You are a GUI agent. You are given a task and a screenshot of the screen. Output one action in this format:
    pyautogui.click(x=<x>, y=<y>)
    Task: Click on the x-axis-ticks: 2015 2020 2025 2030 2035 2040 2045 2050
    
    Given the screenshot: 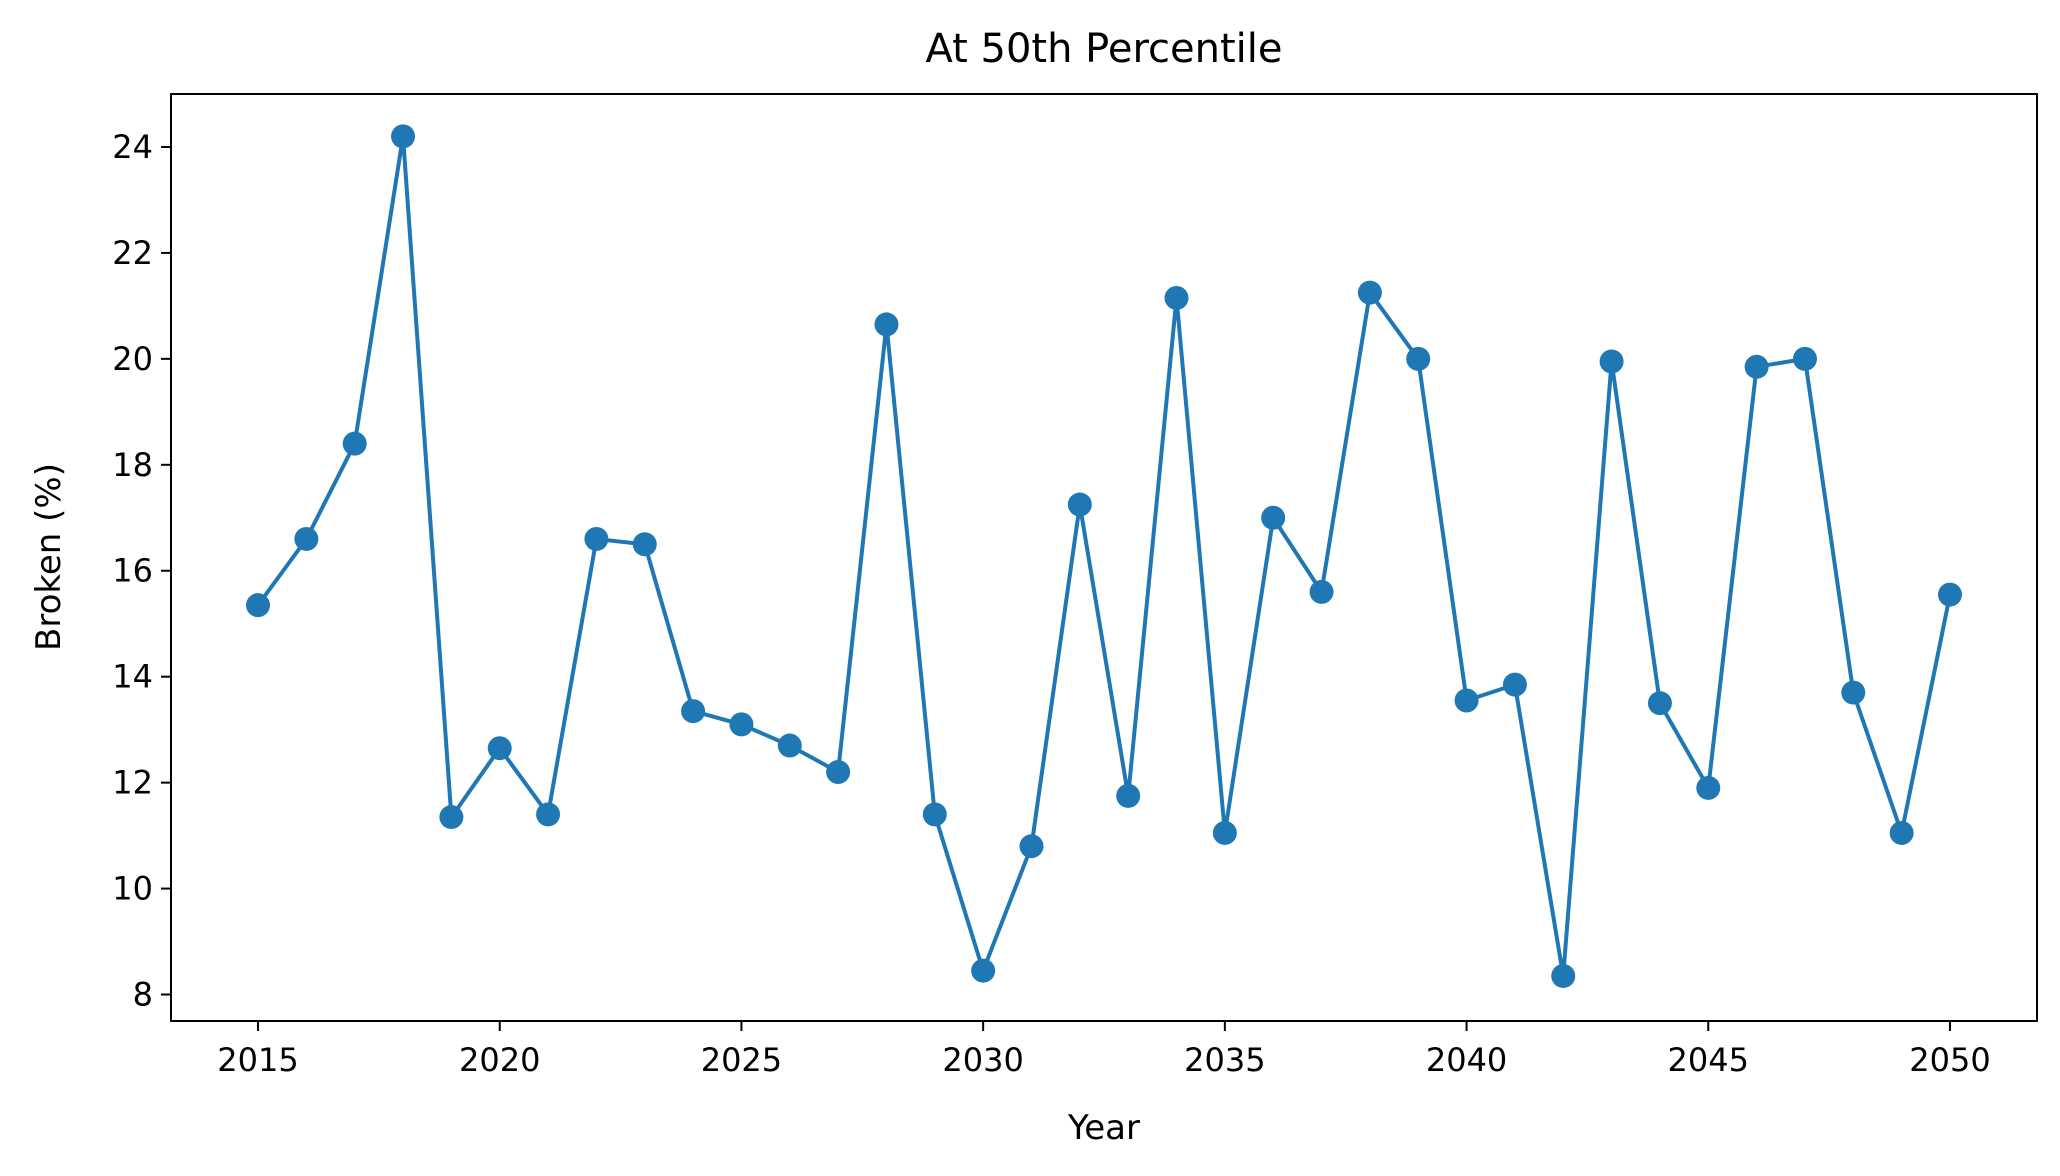 What is the action you would take?
    pyautogui.click(x=1104, y=1050)
    